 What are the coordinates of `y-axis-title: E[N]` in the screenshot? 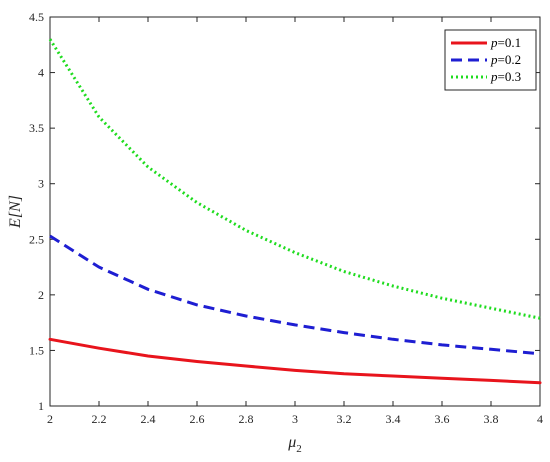 It's located at (15, 212).